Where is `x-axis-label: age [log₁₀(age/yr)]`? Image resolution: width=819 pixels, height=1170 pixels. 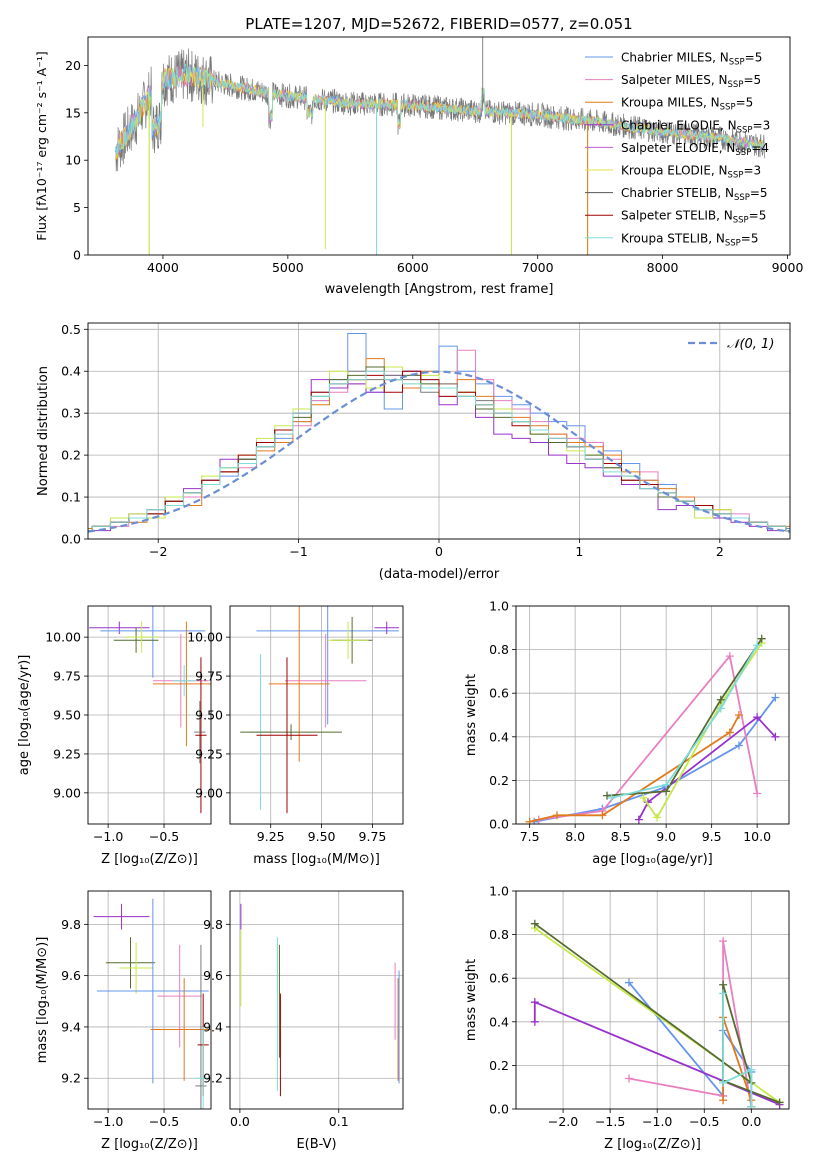 x-axis-label: age [log₁₀(age/yr)] is located at coordinates (652, 859).